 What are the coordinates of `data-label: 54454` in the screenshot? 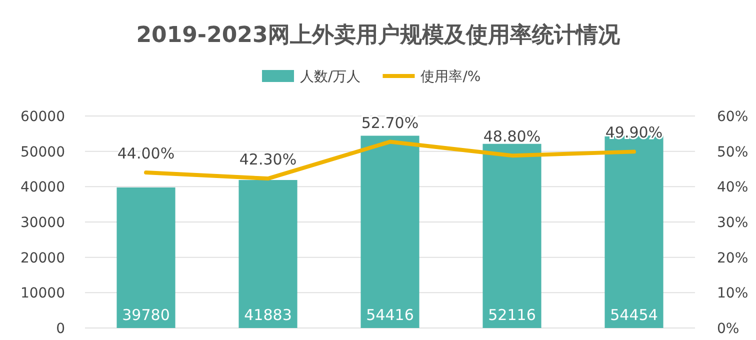 It's located at (634, 315).